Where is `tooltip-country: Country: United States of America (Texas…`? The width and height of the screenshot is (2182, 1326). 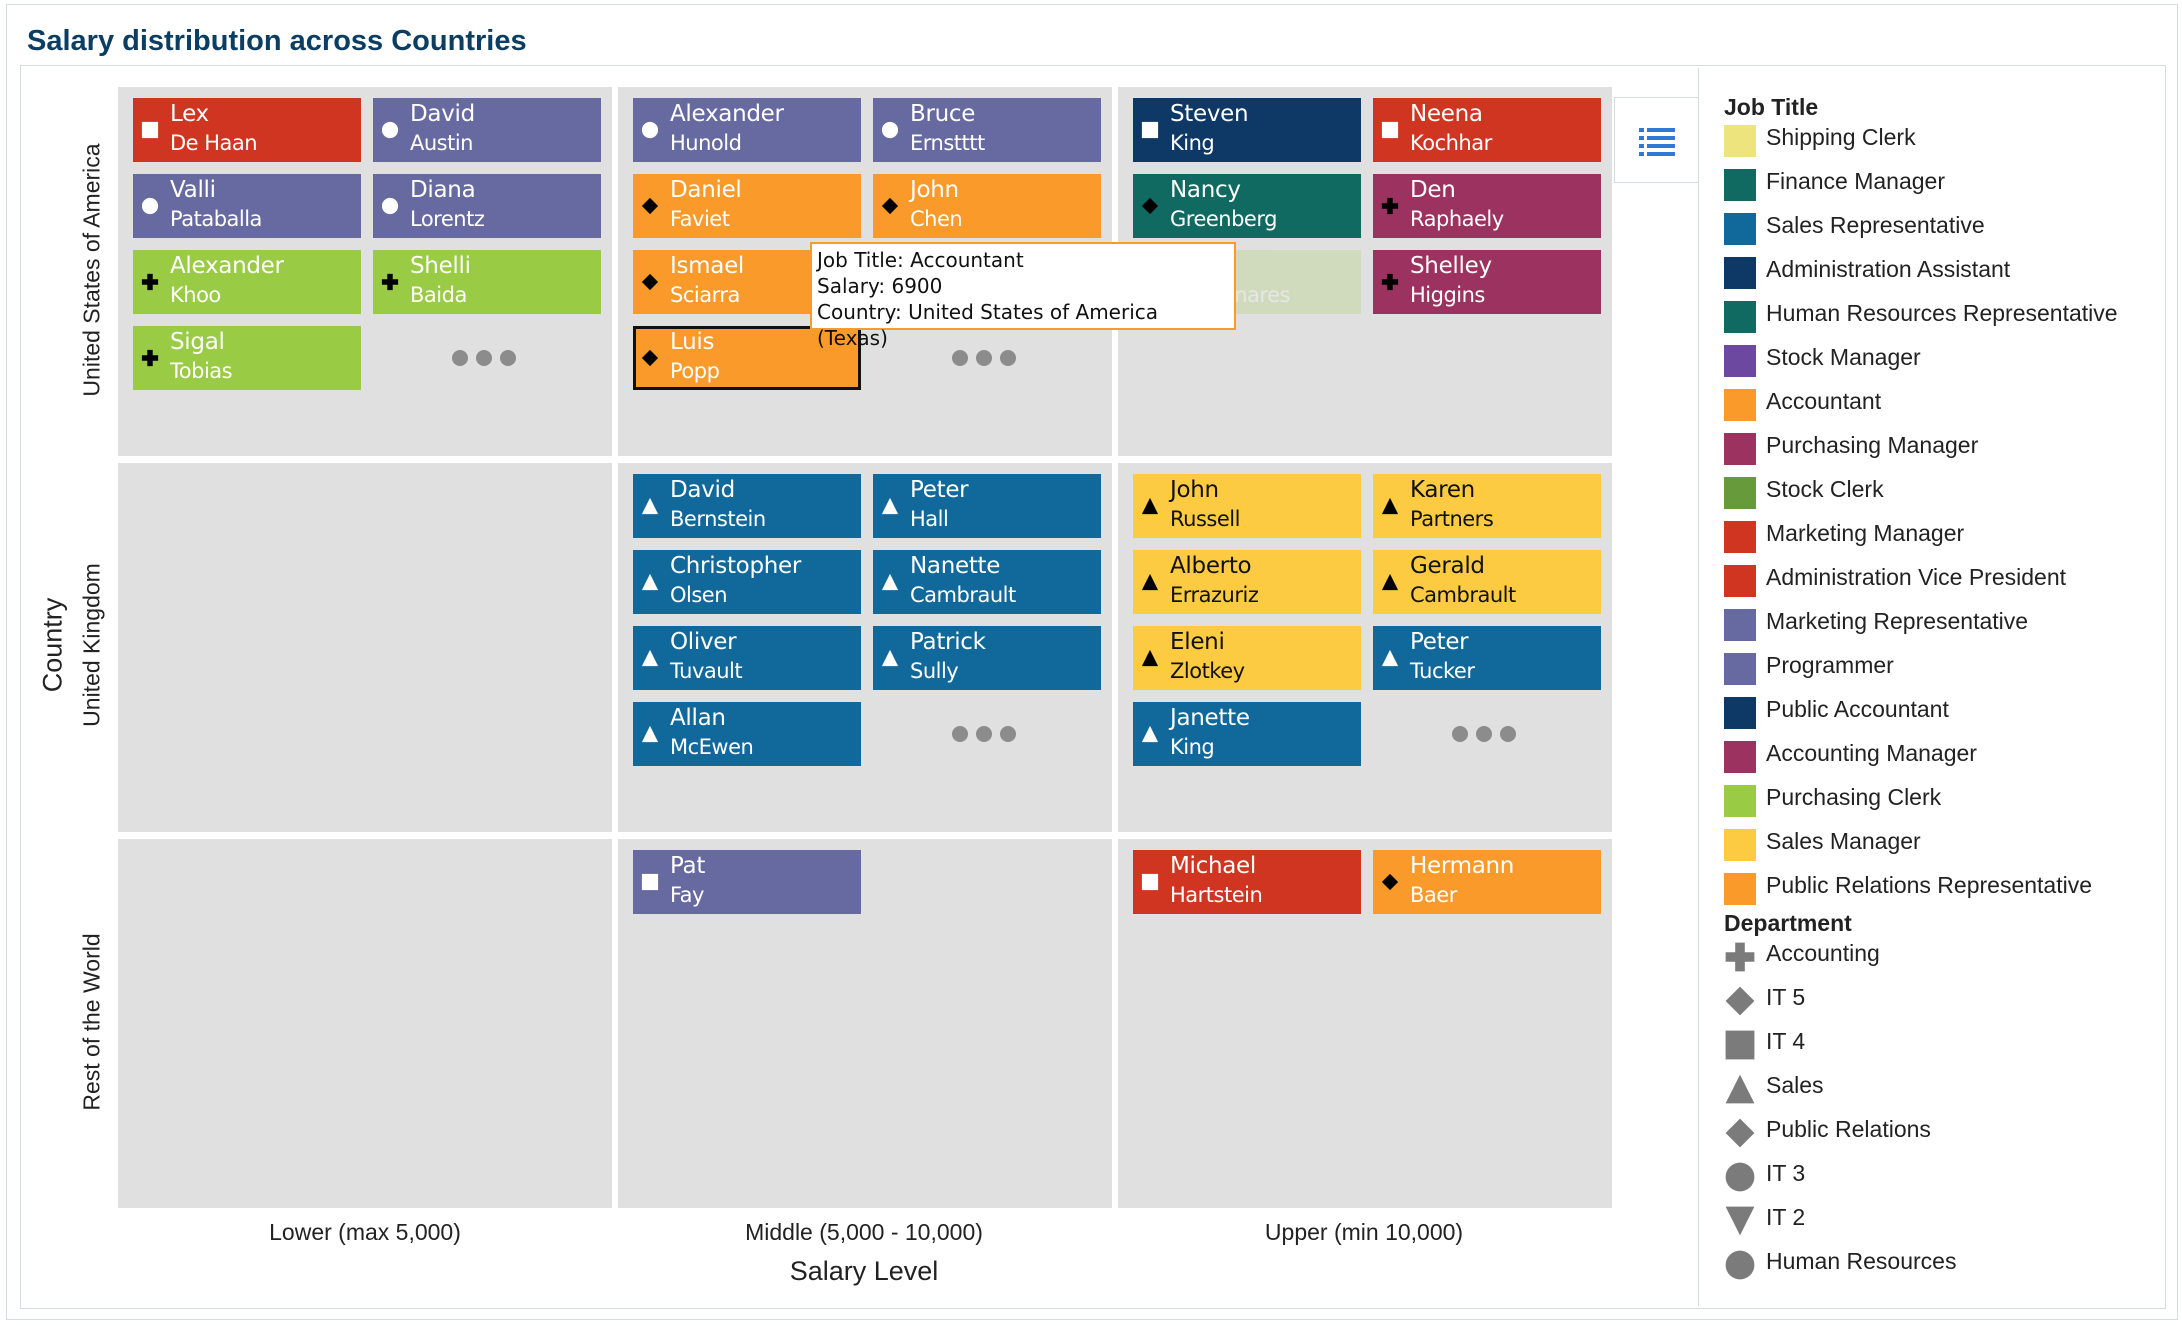 tooltip-country: Country: United States of America (Texas… is located at coordinates (988, 325).